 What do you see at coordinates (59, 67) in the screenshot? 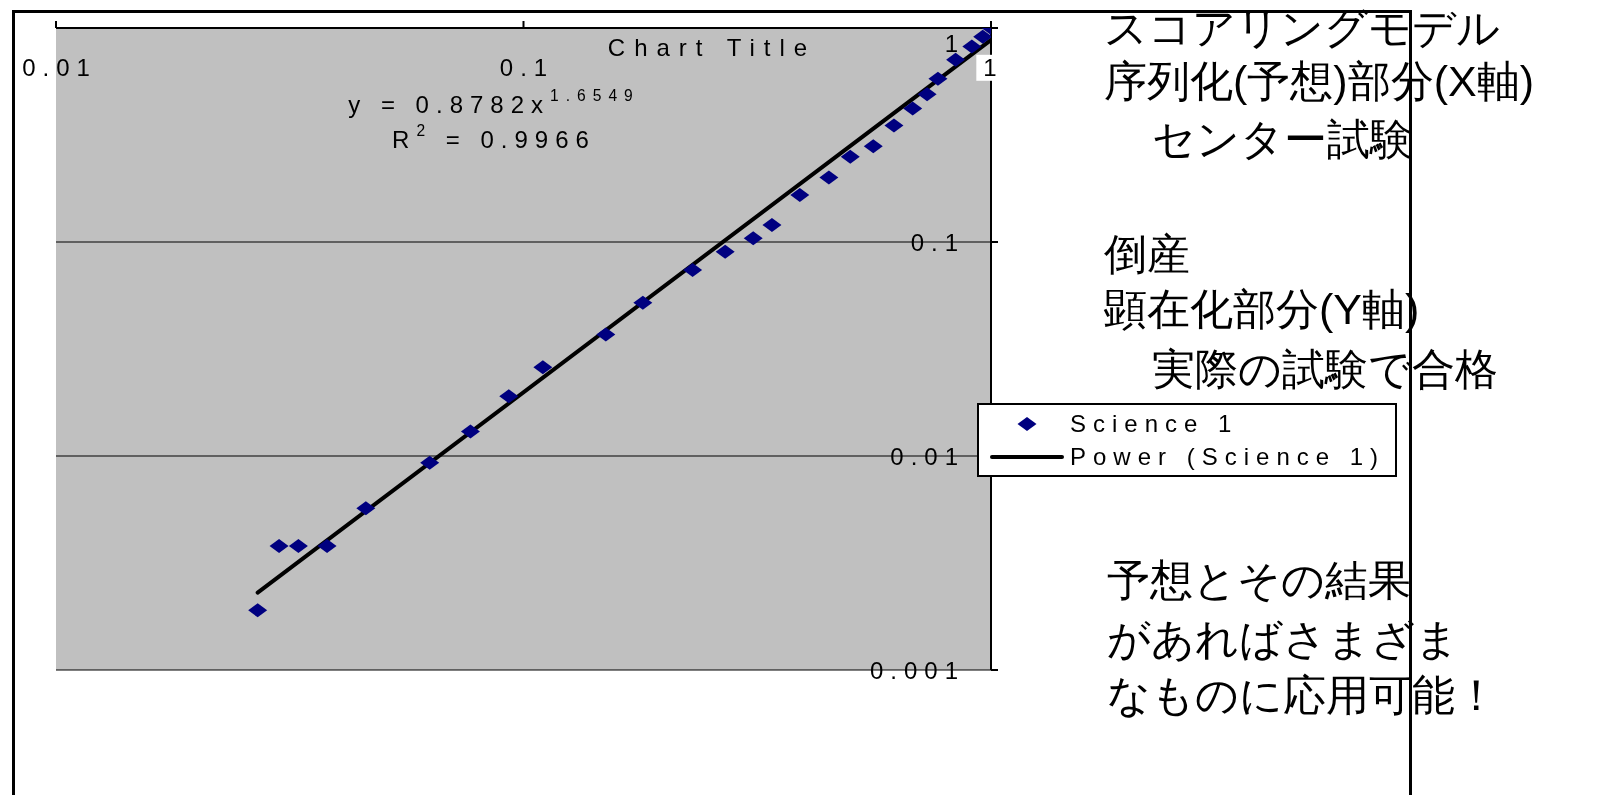
I see `x-tick-label: 0.01` at bounding box center [59, 67].